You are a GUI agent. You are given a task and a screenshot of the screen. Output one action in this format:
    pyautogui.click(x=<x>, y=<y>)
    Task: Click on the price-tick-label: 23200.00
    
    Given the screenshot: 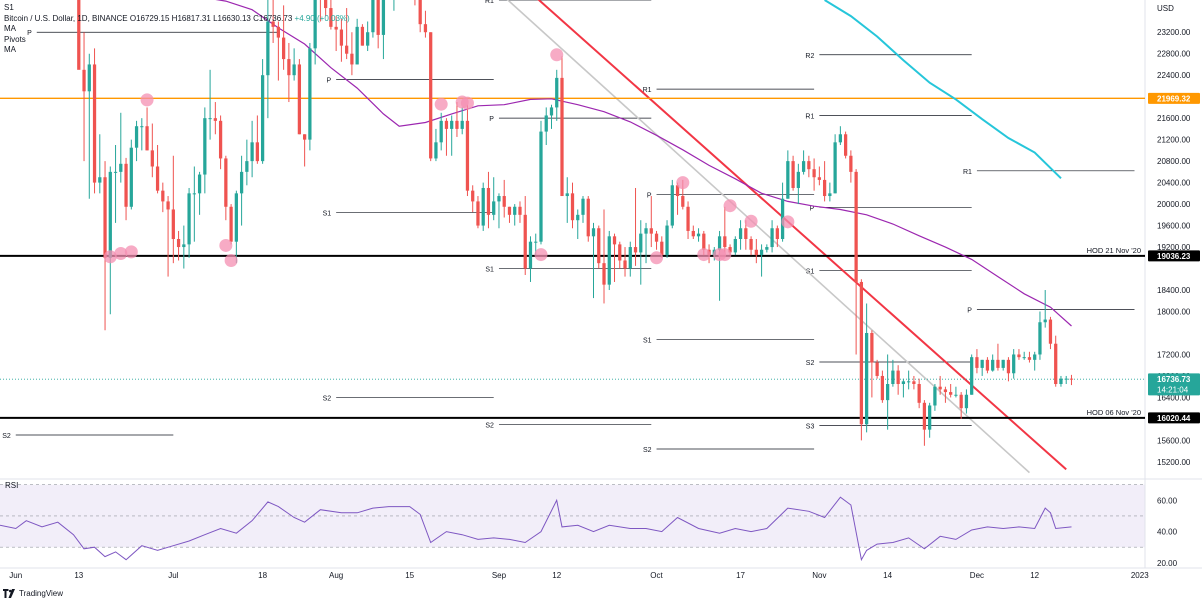 What is the action you would take?
    pyautogui.click(x=1174, y=32)
    